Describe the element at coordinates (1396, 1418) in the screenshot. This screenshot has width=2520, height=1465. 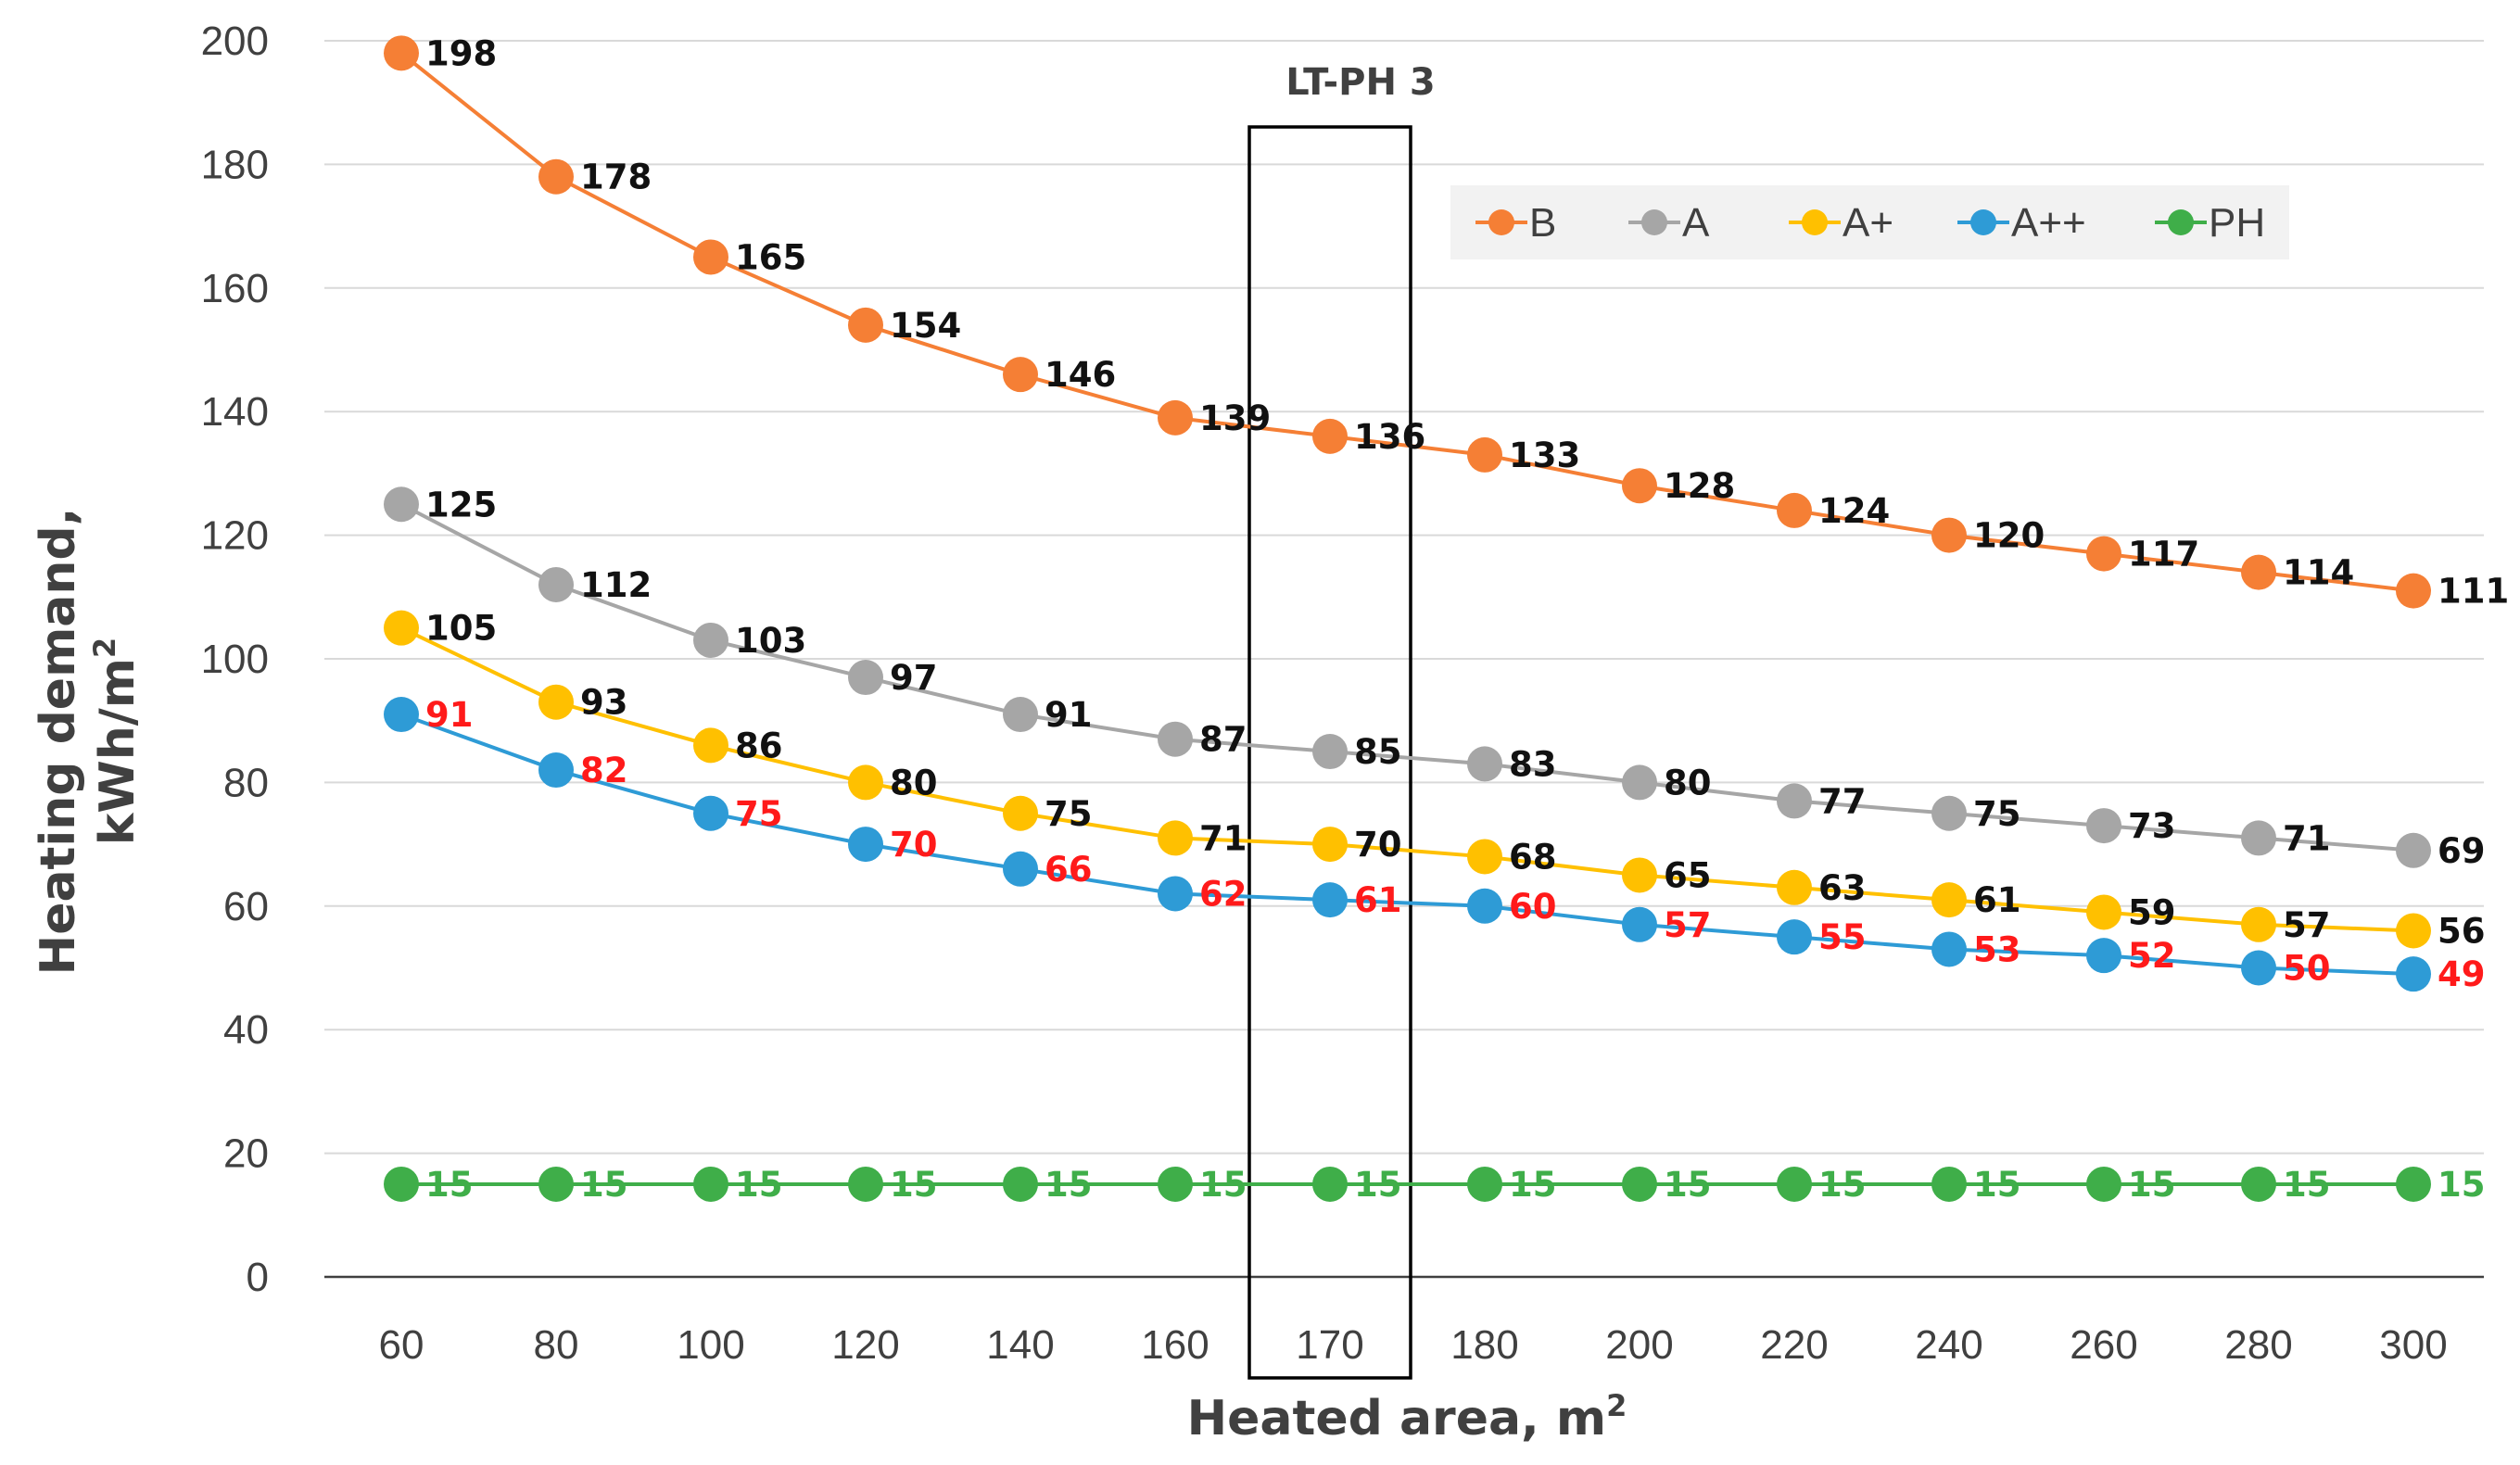
I see `x-axis-title-text: Heated area, m` at that location.